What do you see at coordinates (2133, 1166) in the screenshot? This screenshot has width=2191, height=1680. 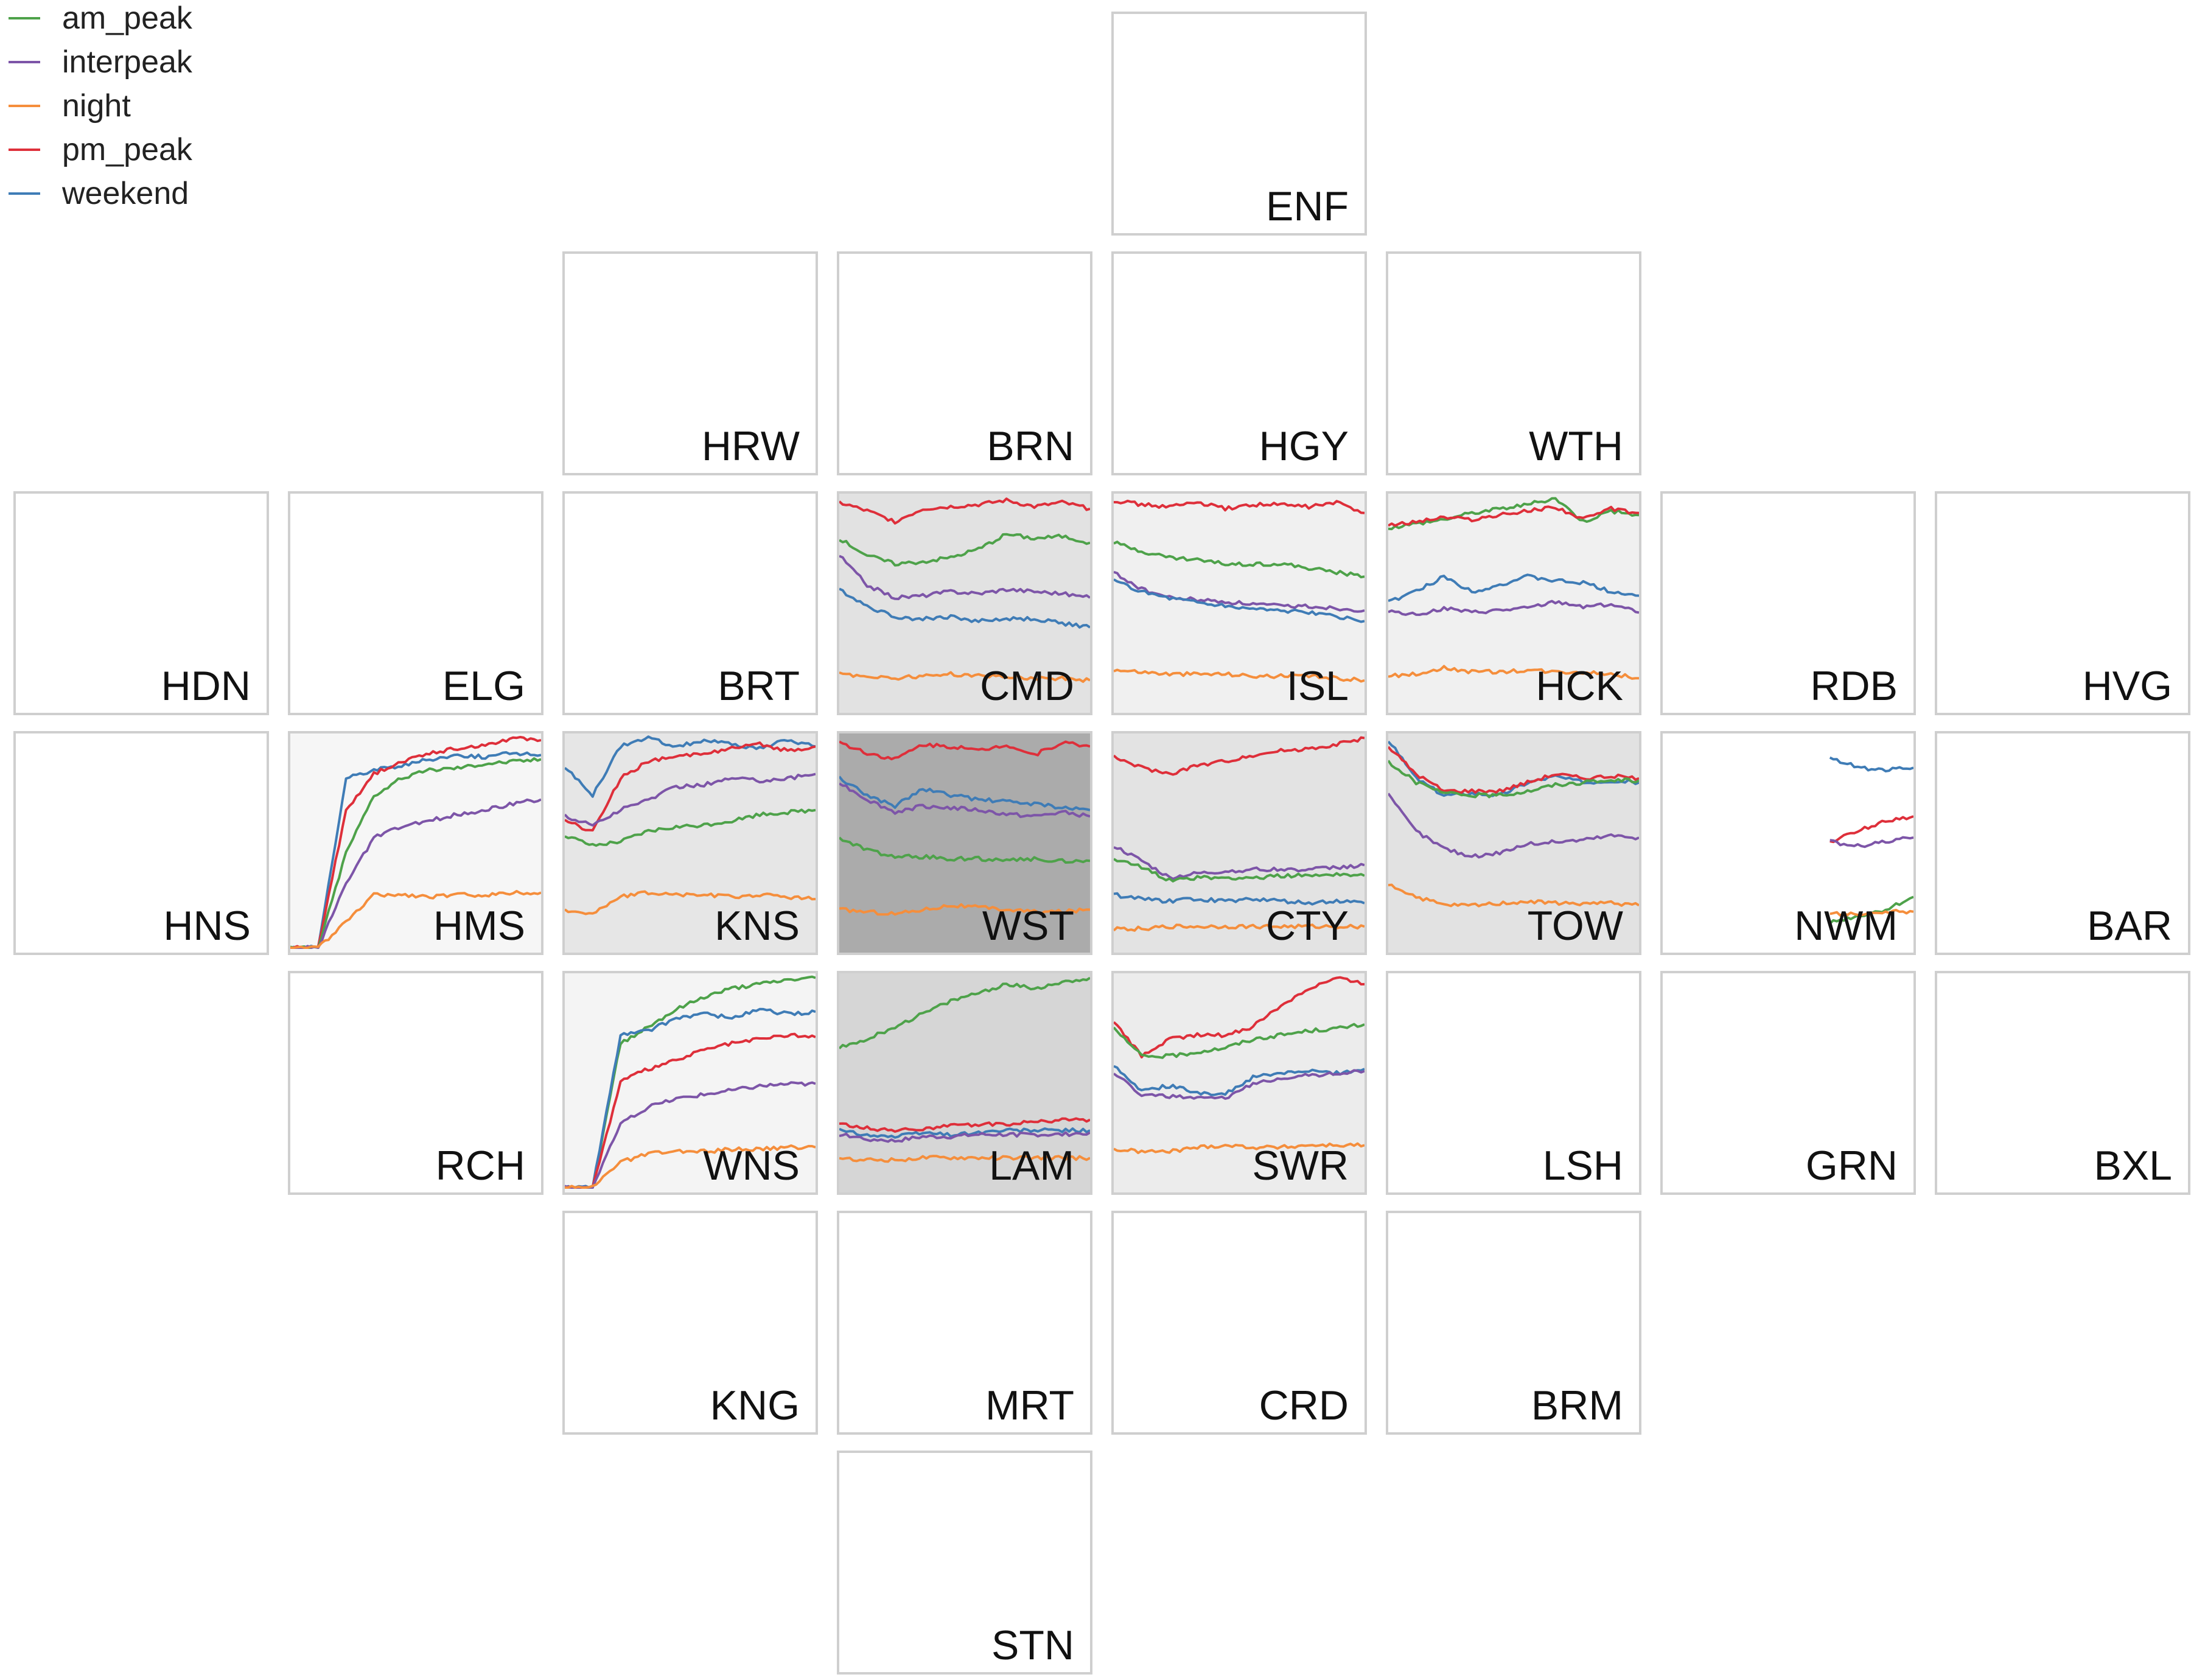 I see `tile-label: BXL` at bounding box center [2133, 1166].